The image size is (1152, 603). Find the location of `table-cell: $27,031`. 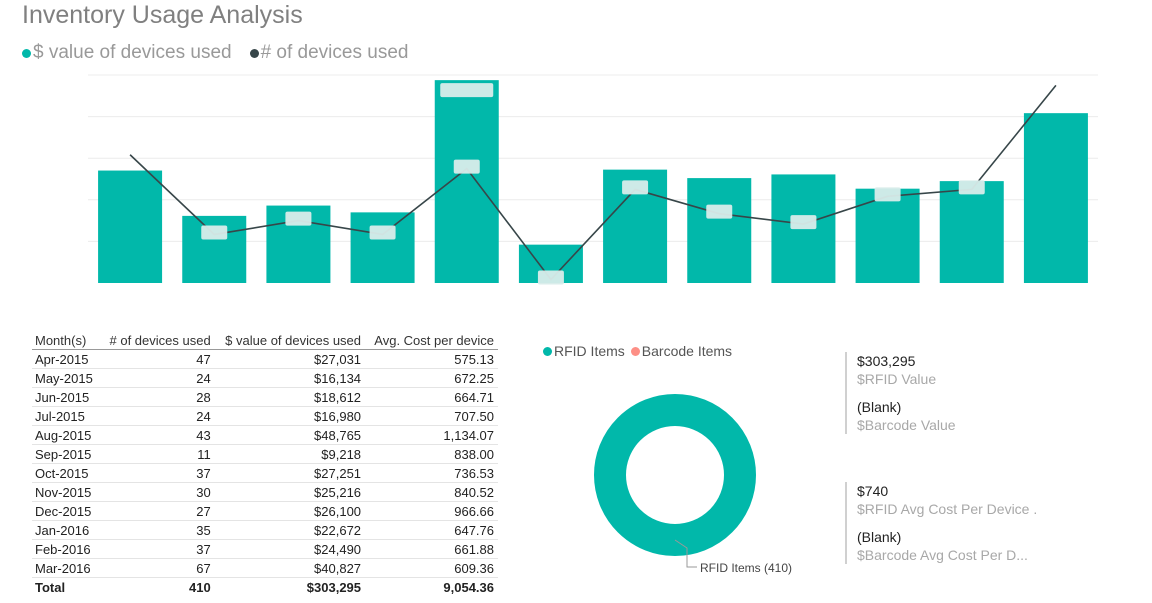

table-cell: $27,031 is located at coordinates (290, 359).